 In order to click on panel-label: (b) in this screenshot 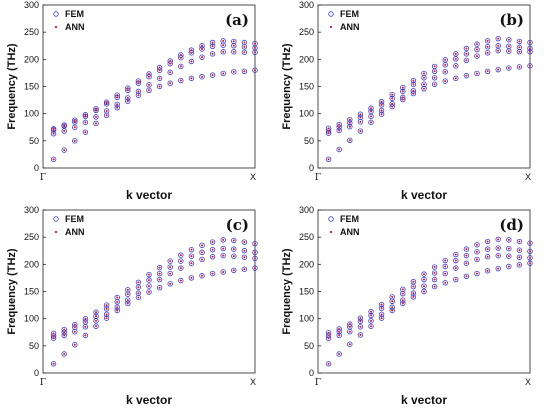, I will do `click(511, 20)`.